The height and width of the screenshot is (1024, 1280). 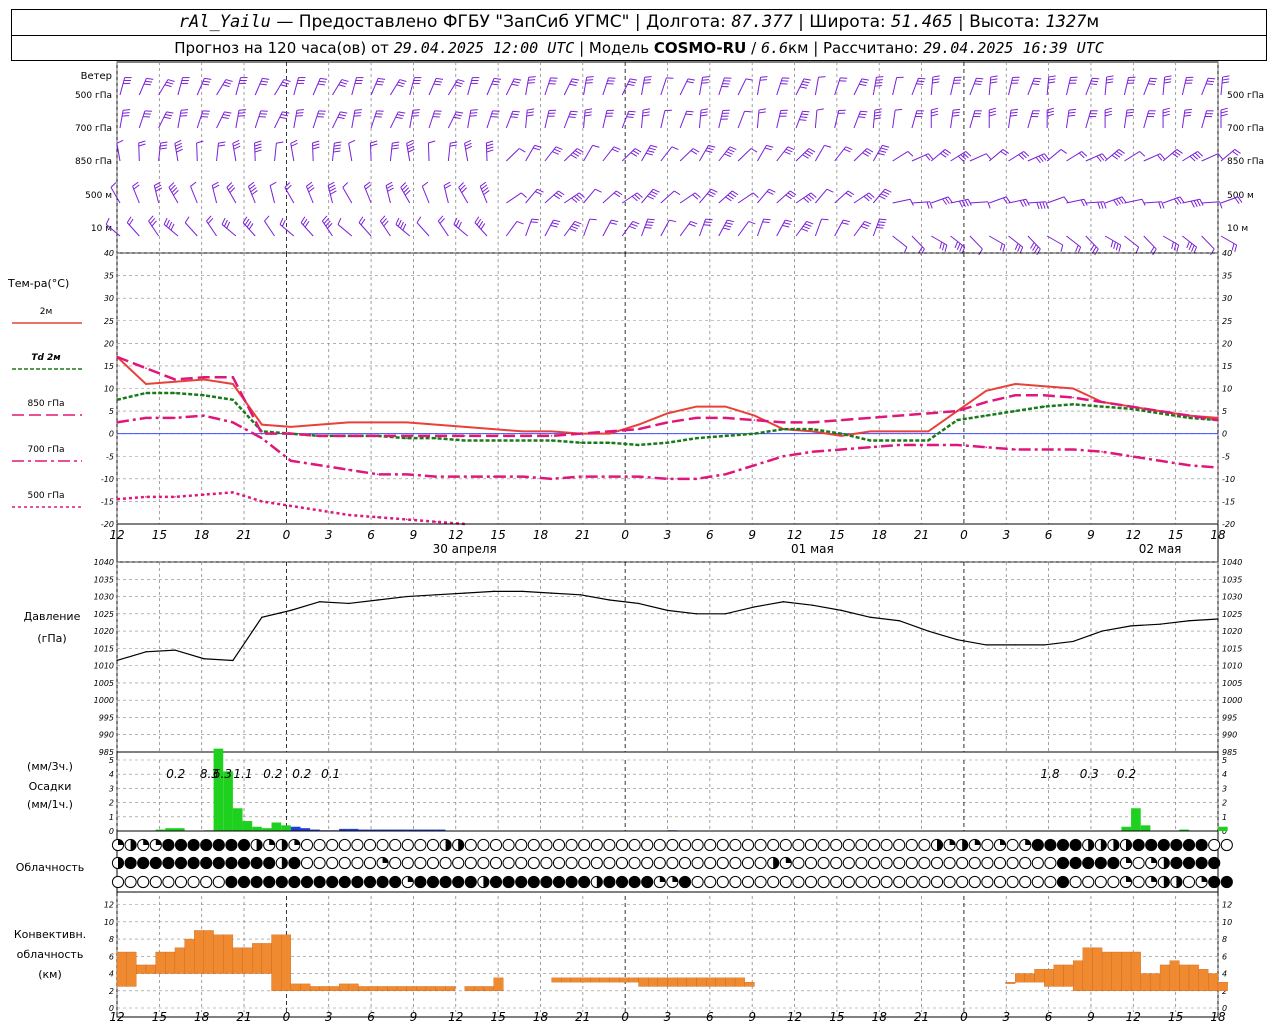 I want to click on bottom-time-tick-label: 12, so click(x=455, y=1017).